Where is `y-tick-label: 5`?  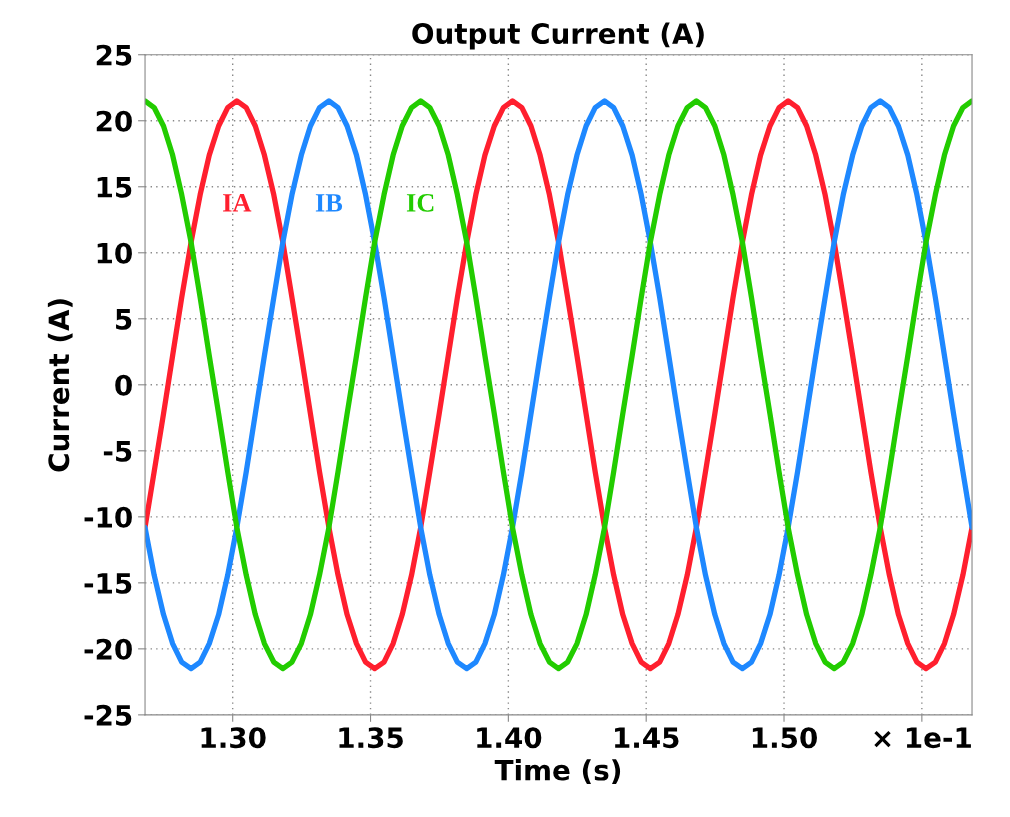
y-tick-label: 5 is located at coordinates (124, 319).